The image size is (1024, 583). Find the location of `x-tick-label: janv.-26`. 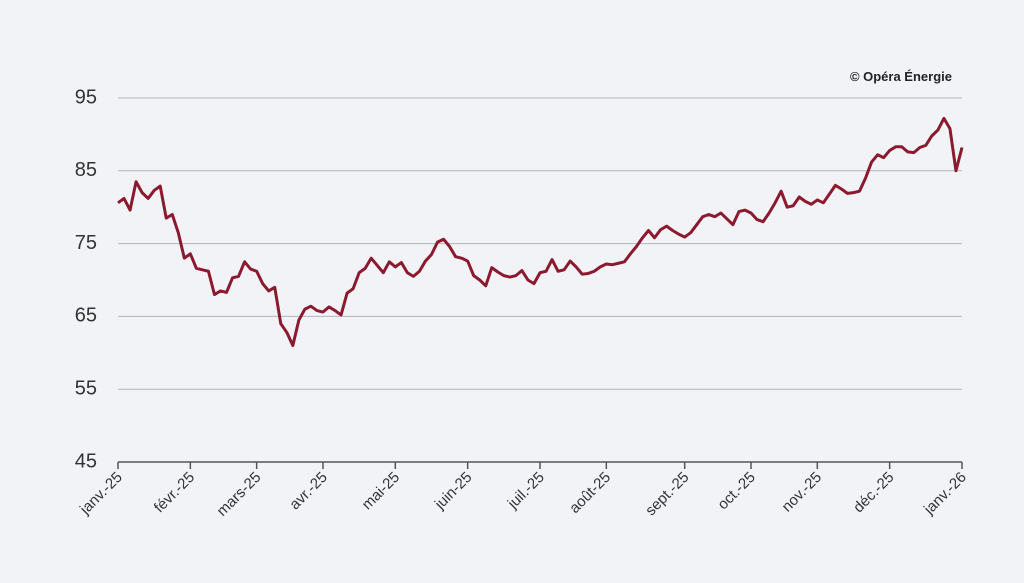

x-tick-label: janv.-26 is located at coordinates (945, 494).